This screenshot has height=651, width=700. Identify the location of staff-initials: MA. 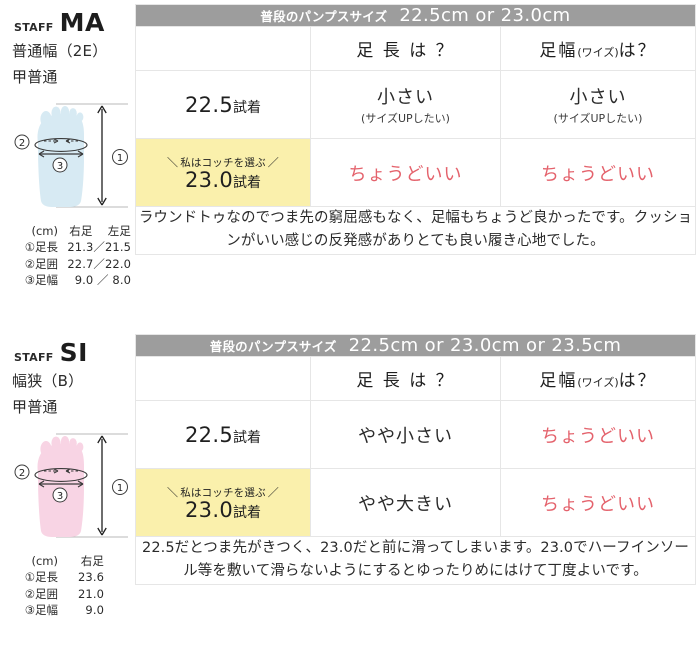
(82, 22).